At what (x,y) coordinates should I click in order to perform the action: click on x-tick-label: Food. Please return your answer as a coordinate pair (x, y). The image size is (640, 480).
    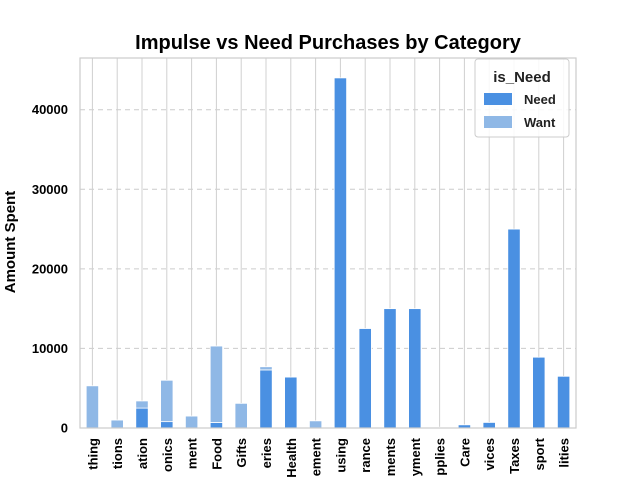
    Looking at the image, I should click on (216, 454).